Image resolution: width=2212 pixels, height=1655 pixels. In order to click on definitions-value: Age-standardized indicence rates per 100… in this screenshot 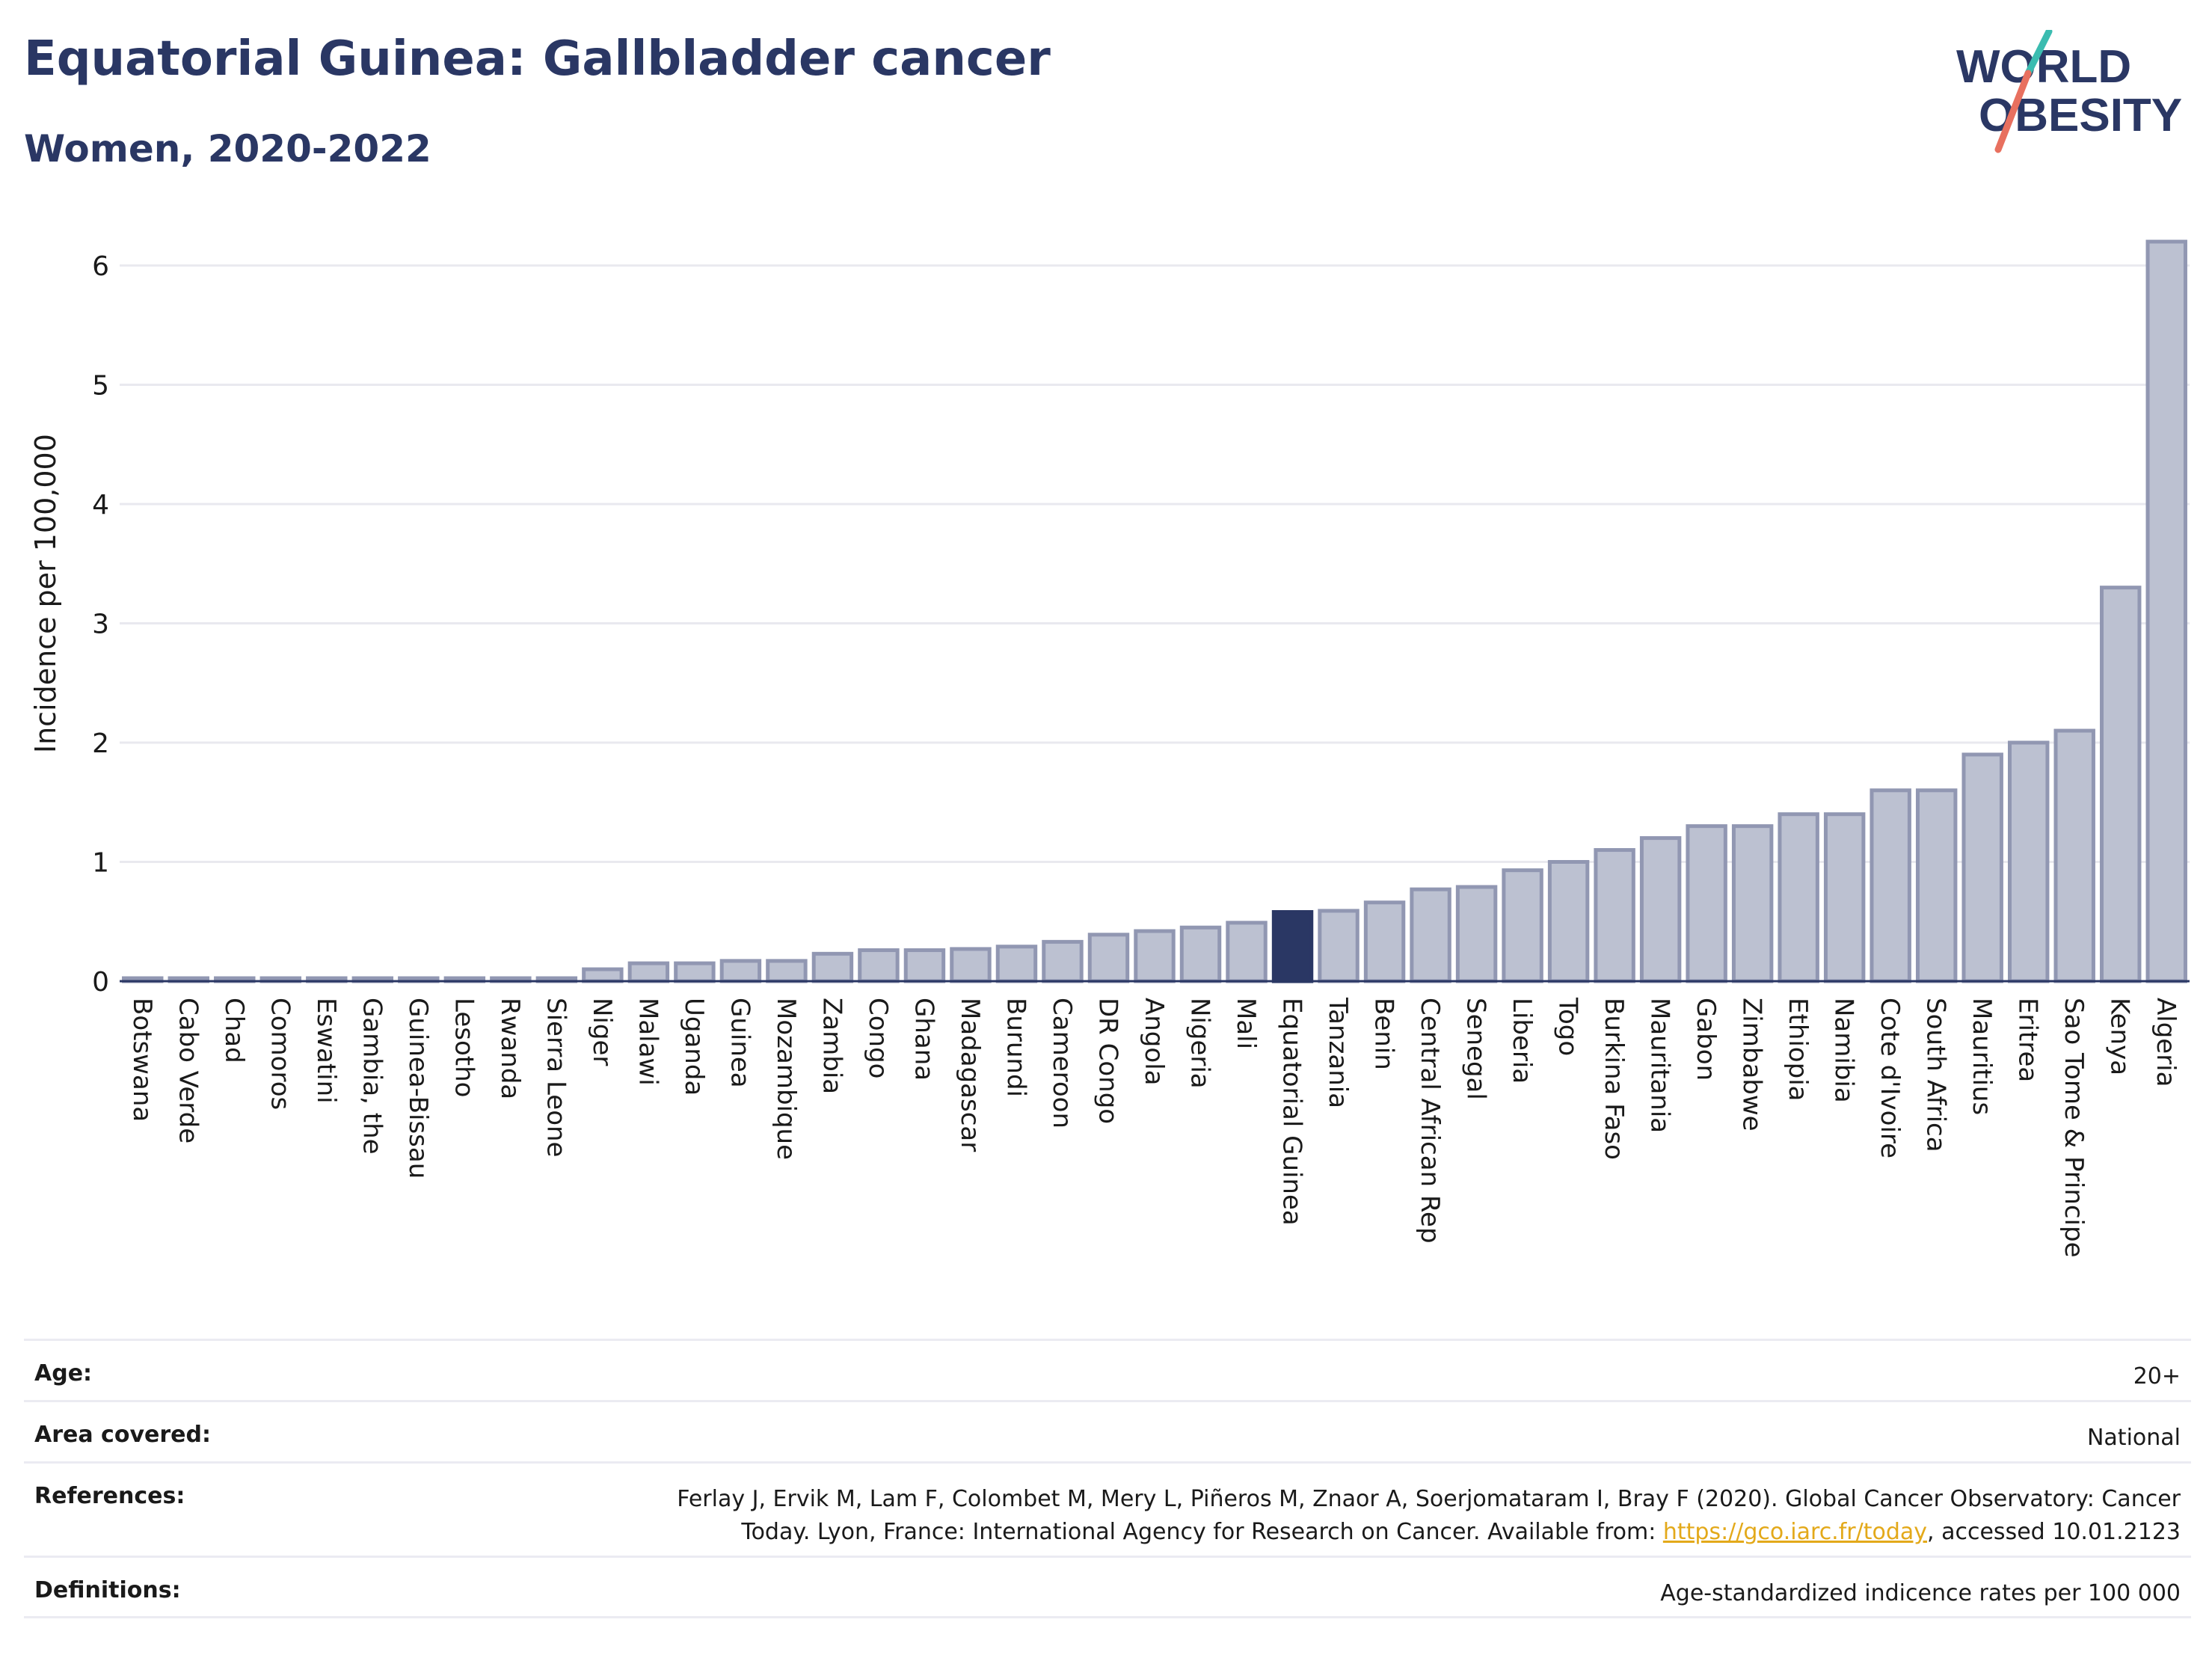, I will do `click(1920, 1593)`.